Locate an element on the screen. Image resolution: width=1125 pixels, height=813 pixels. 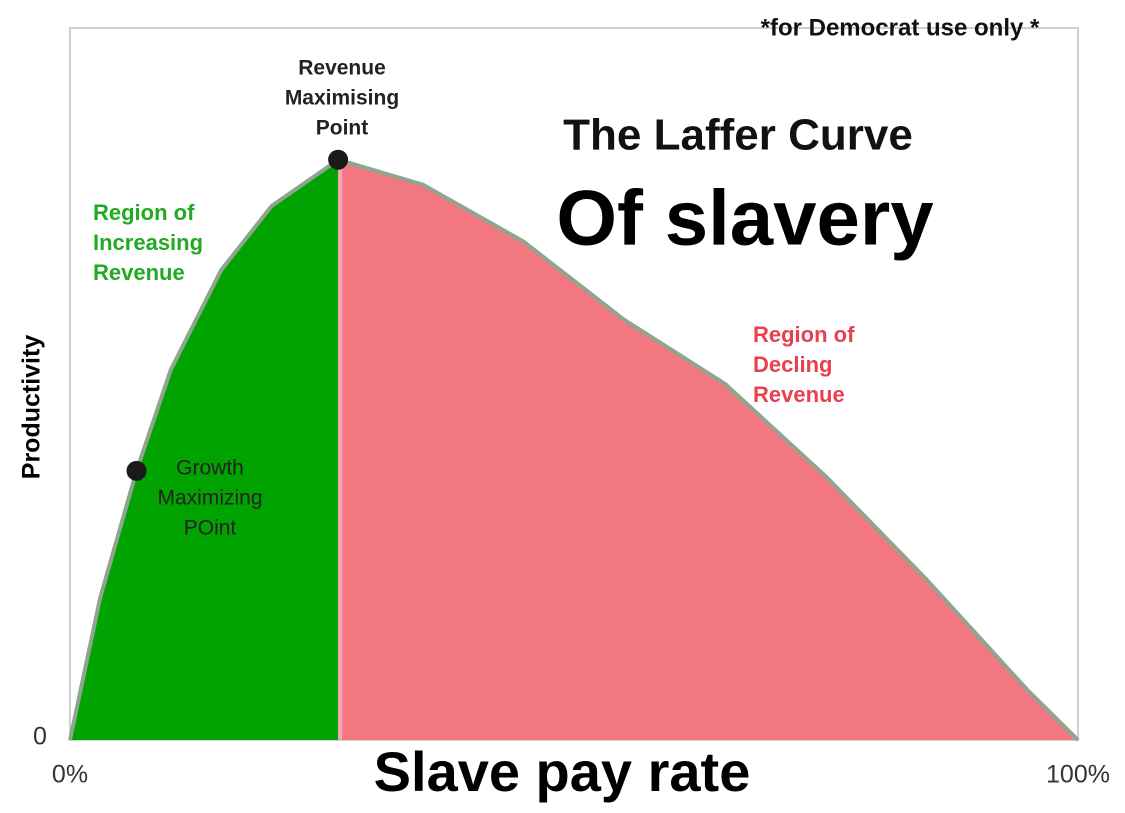
point-label: Revenue is located at coordinates (342, 68).